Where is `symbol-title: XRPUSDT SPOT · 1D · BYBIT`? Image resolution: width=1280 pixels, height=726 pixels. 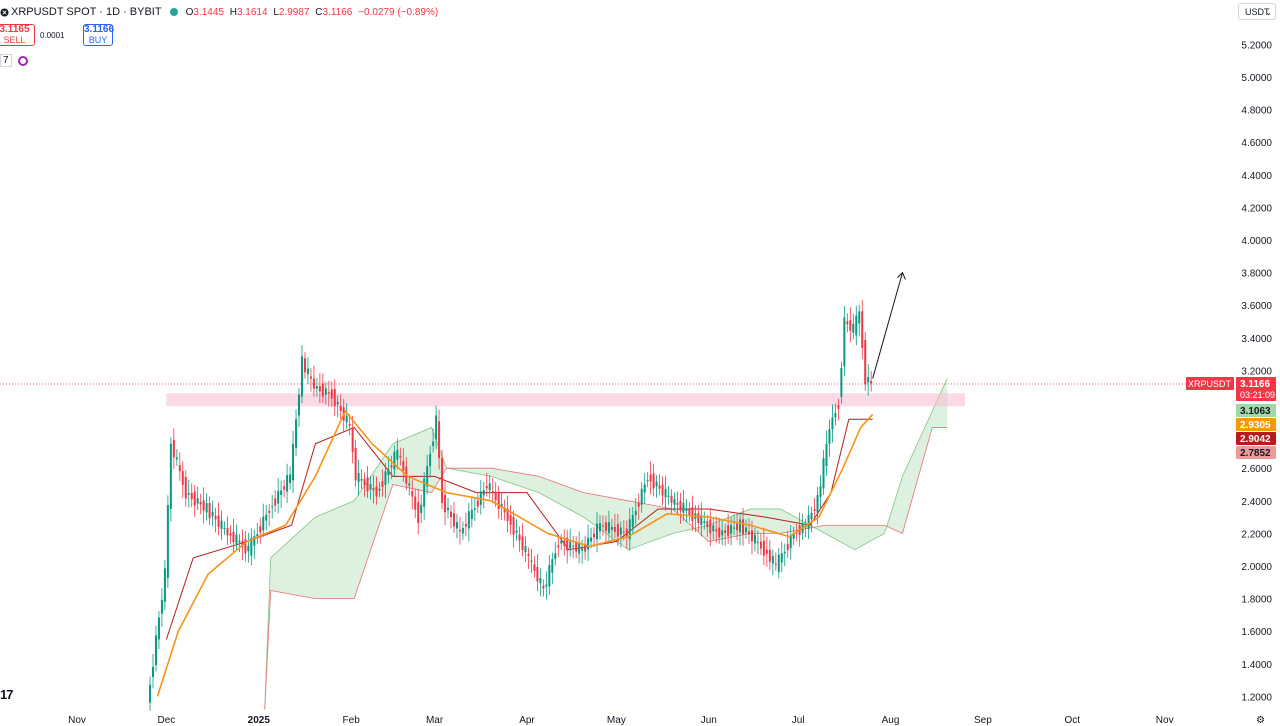 symbol-title: XRPUSDT SPOT · 1D · BYBIT is located at coordinates (86, 12).